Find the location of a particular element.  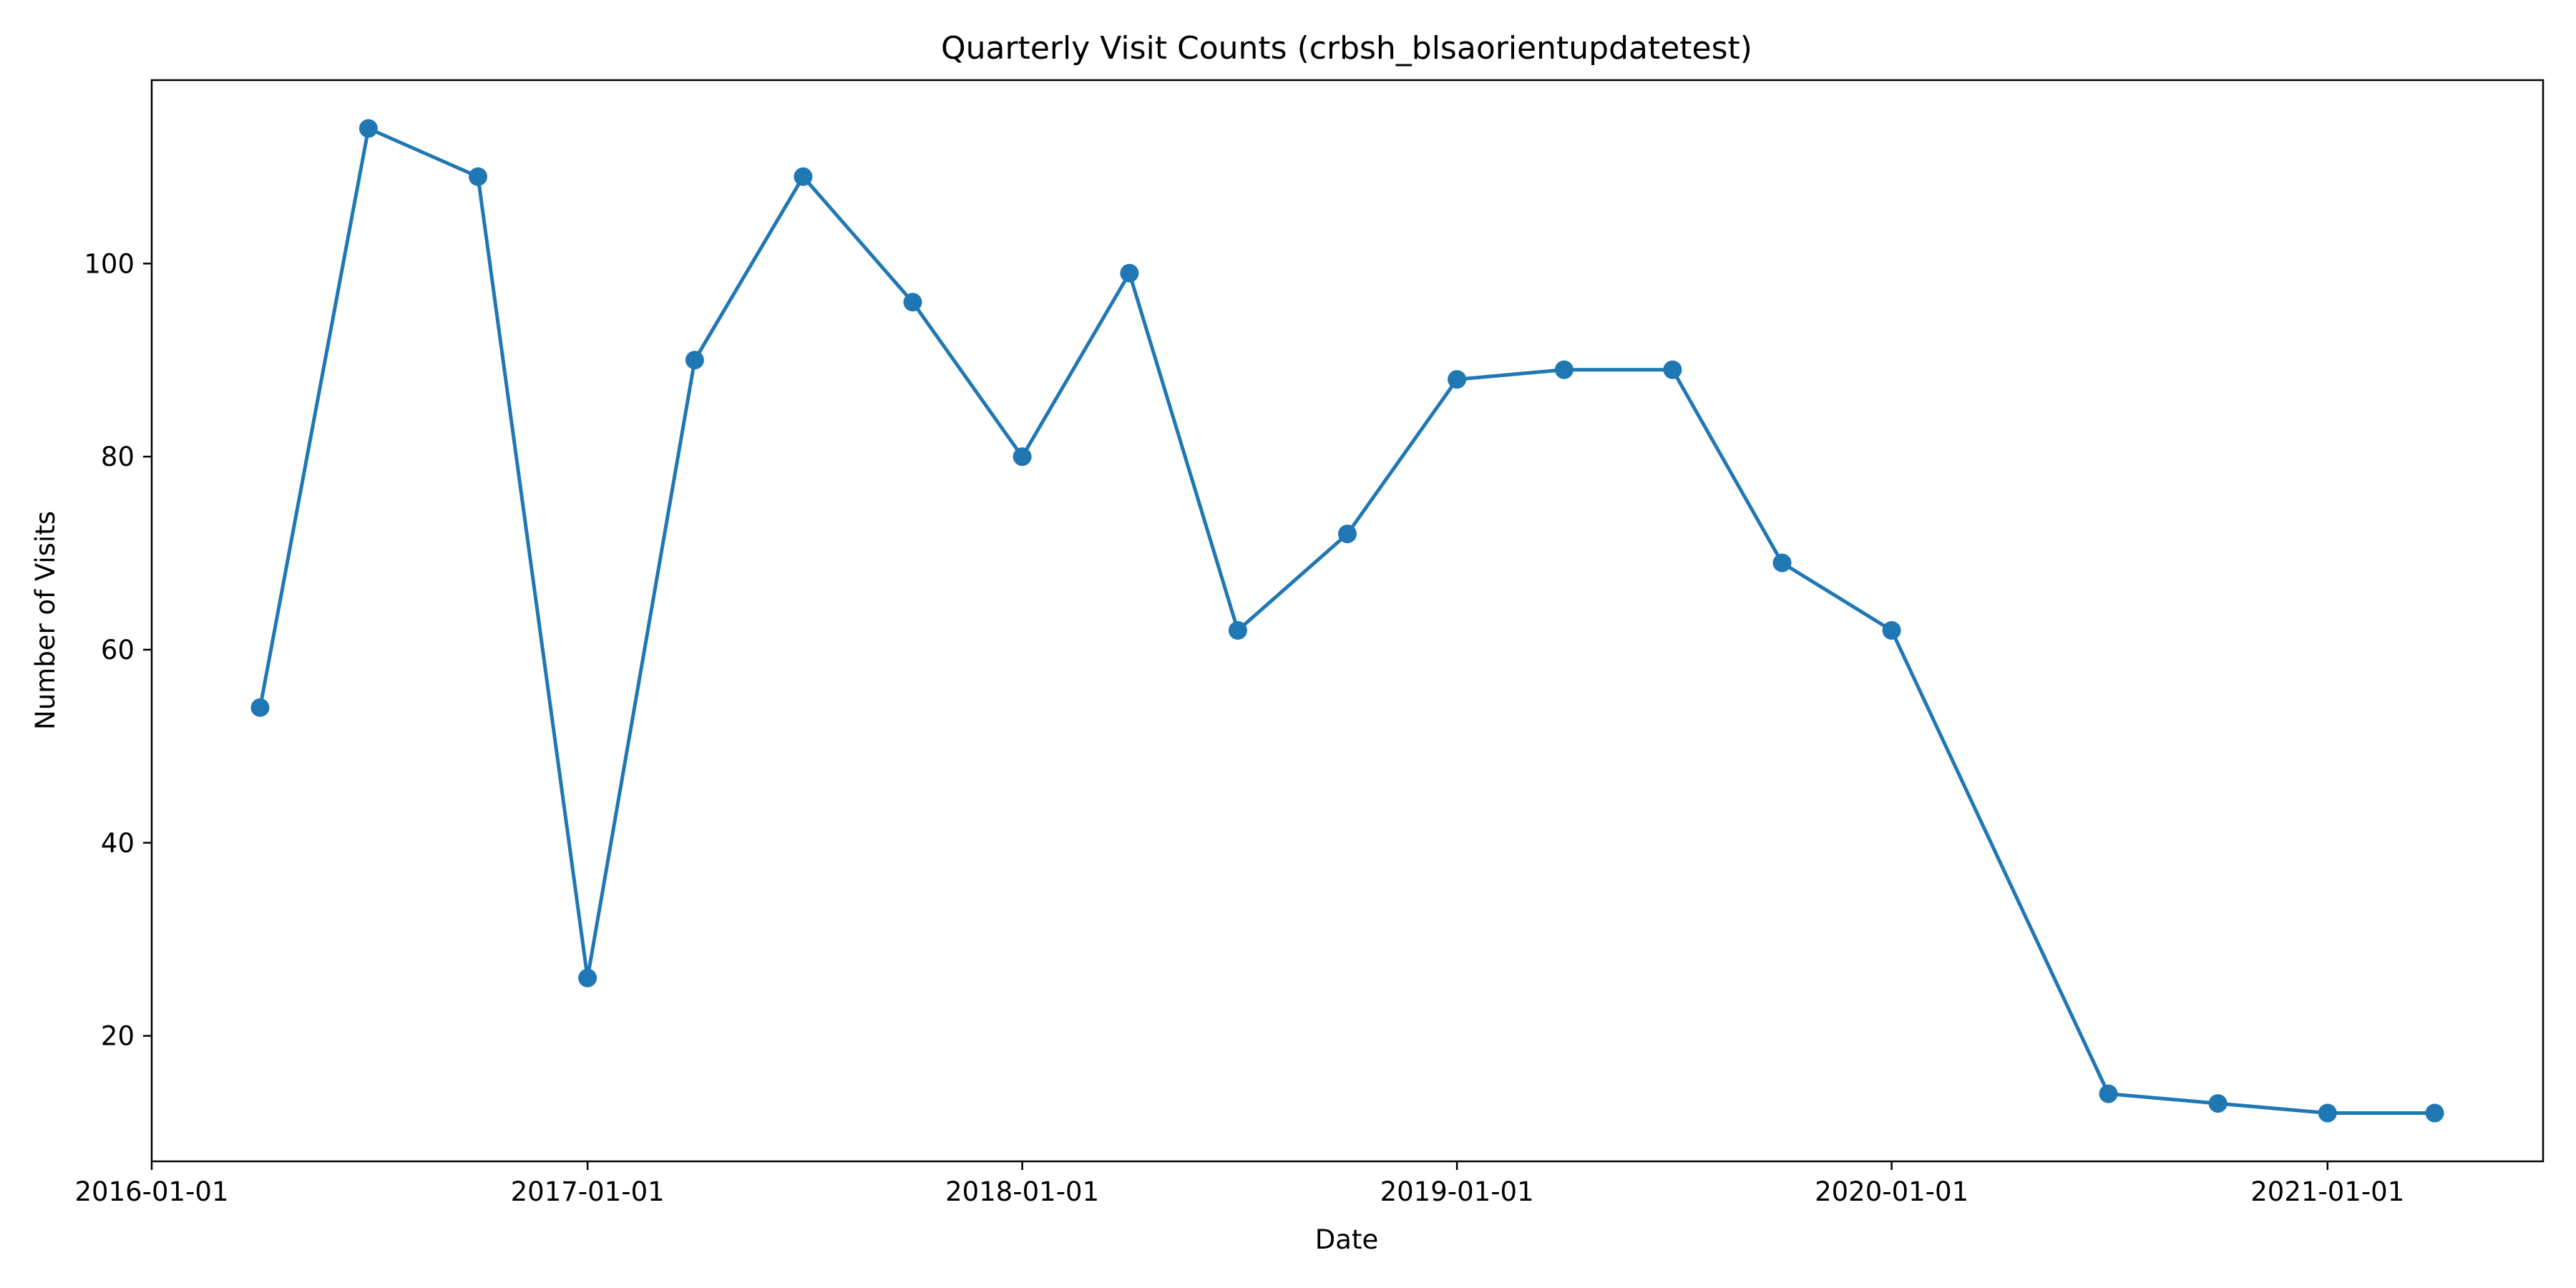

y-axis-label: Number of Visits is located at coordinates (45, 620).